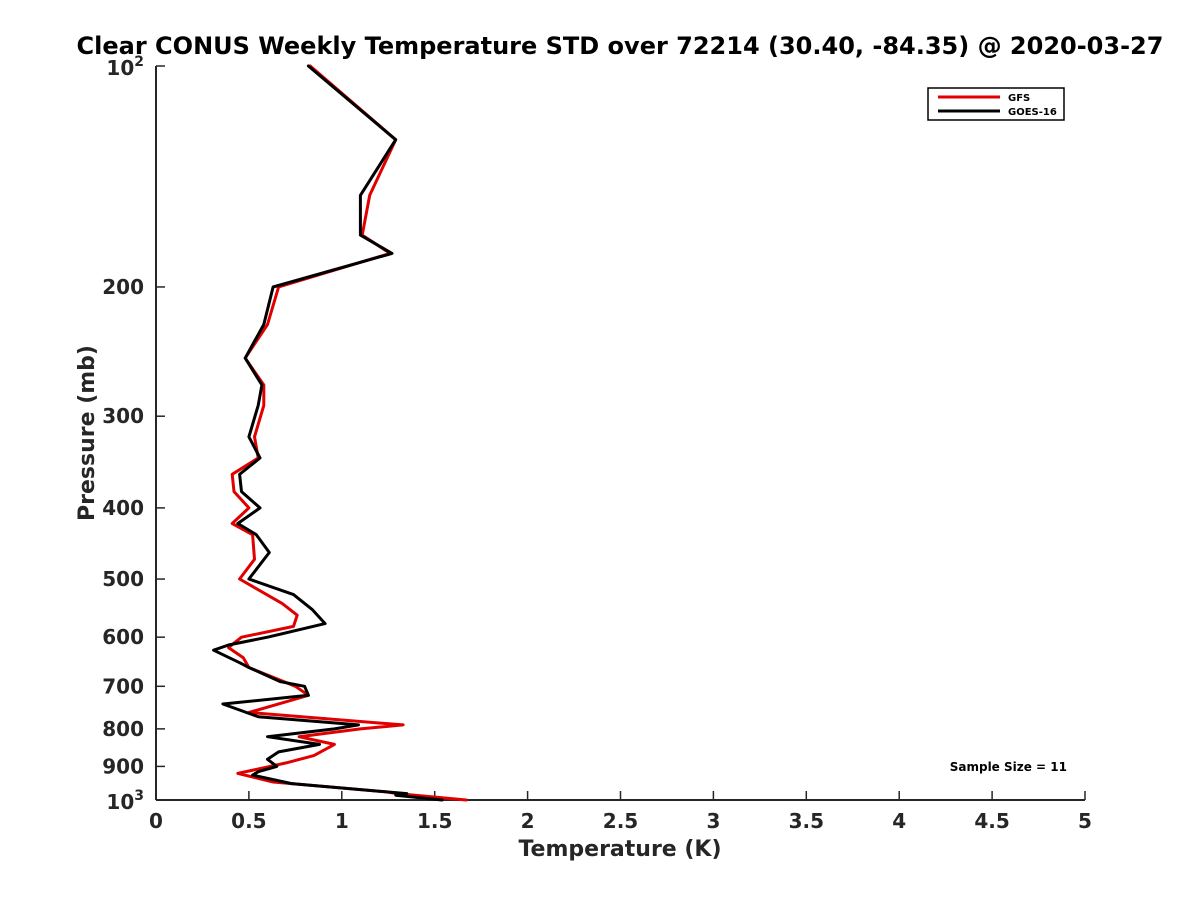 The width and height of the screenshot is (1200, 900). Describe the element at coordinates (1085, 821) in the screenshot. I see `x-tick-label: 5` at that location.